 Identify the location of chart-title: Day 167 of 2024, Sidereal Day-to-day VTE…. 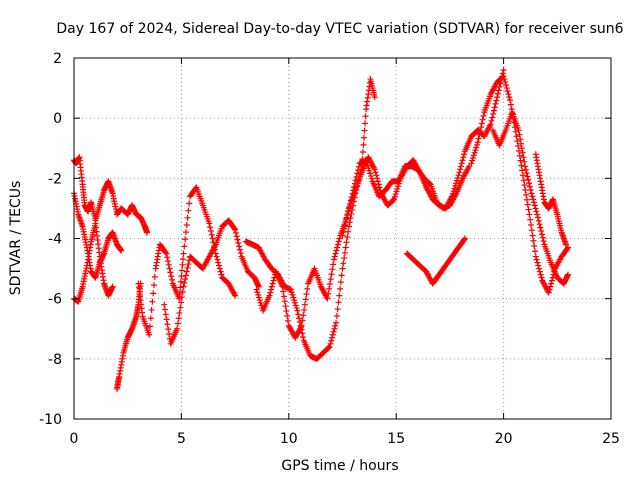
(339, 29).